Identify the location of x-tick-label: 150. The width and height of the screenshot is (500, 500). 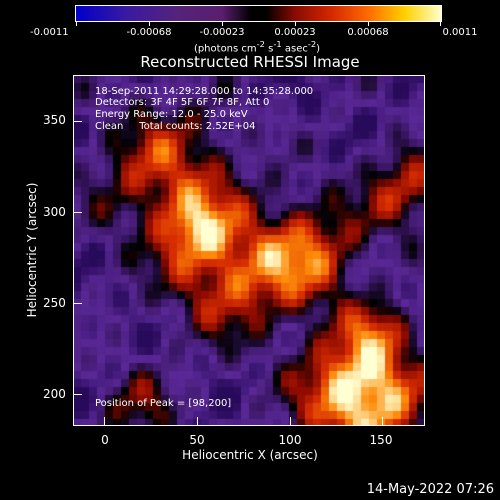
(381, 440).